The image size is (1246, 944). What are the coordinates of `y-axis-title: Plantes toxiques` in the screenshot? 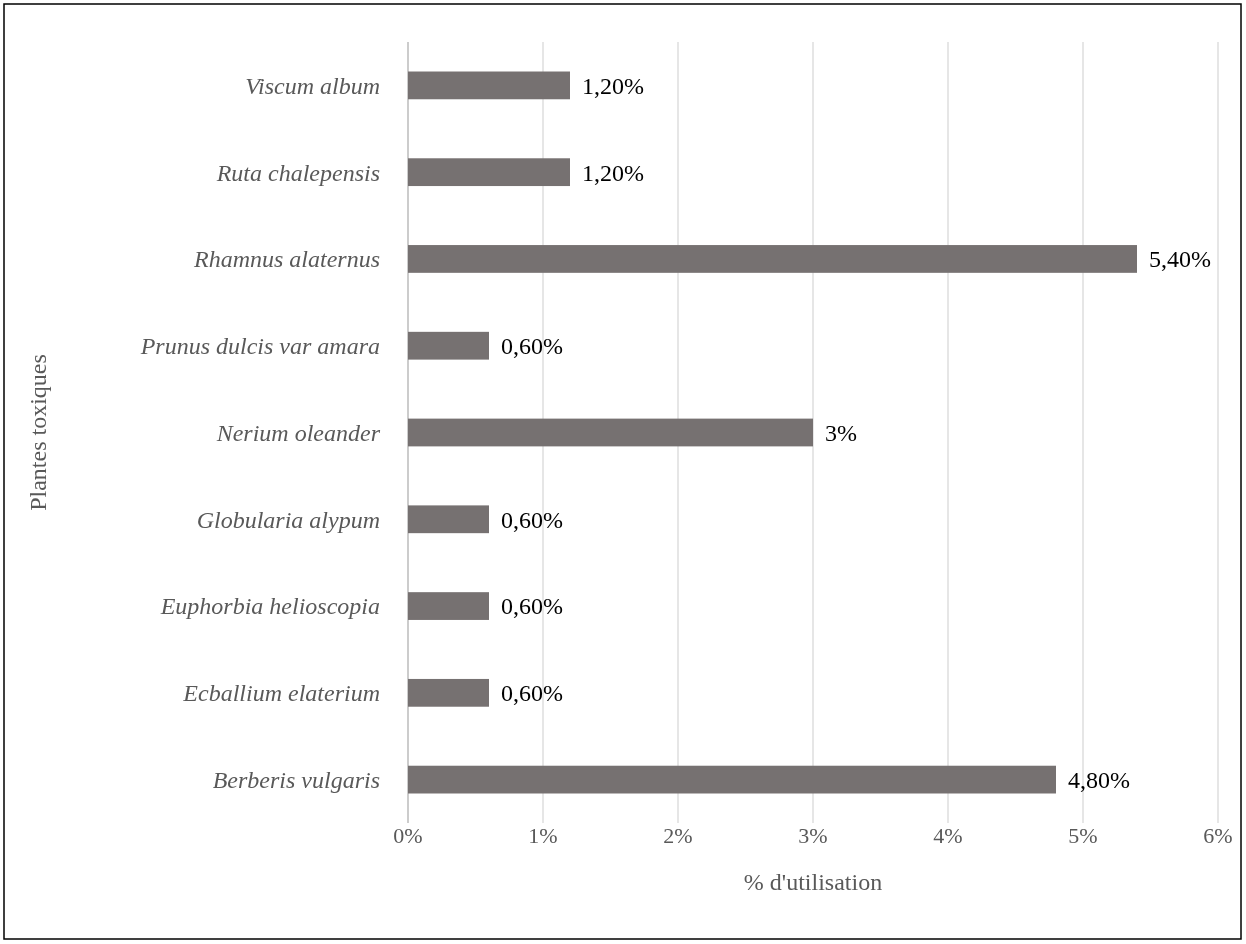 It's located at (38, 432).